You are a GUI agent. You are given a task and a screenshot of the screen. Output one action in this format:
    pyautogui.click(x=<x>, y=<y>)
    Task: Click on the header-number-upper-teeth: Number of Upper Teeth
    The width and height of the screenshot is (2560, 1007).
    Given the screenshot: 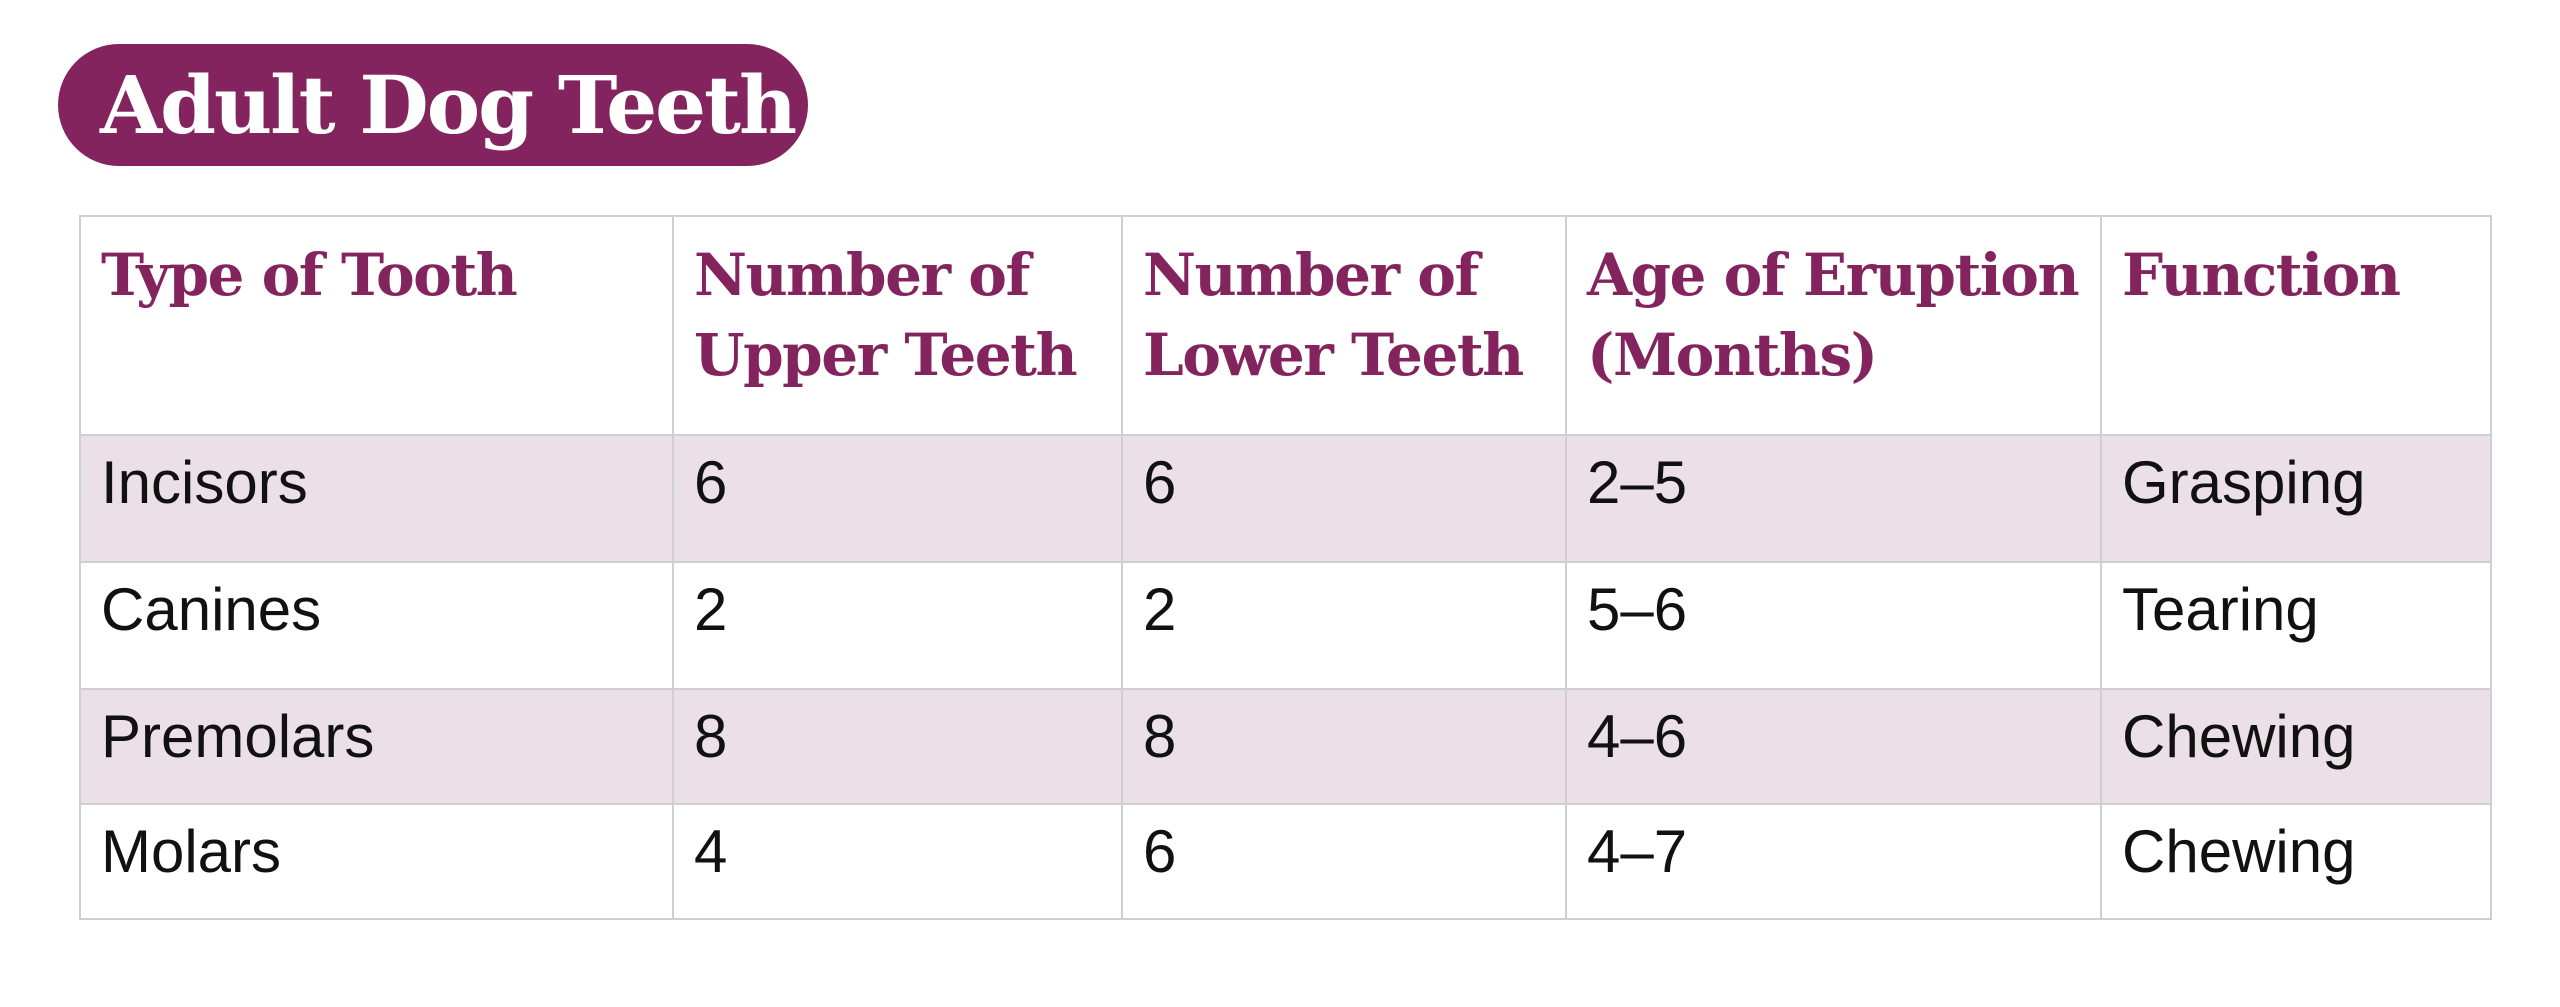 What is the action you would take?
    pyautogui.click(x=897, y=325)
    